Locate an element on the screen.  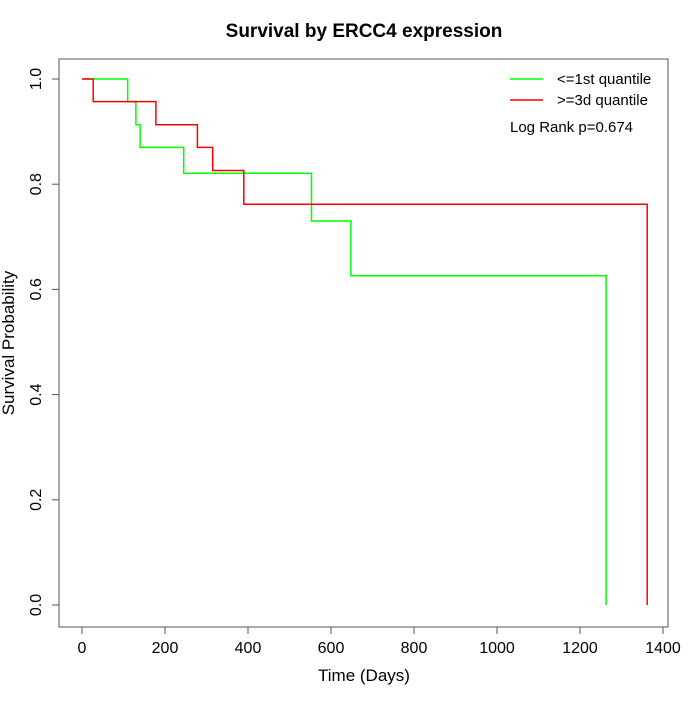
y-tick-label: 0.2 is located at coordinates (36, 500).